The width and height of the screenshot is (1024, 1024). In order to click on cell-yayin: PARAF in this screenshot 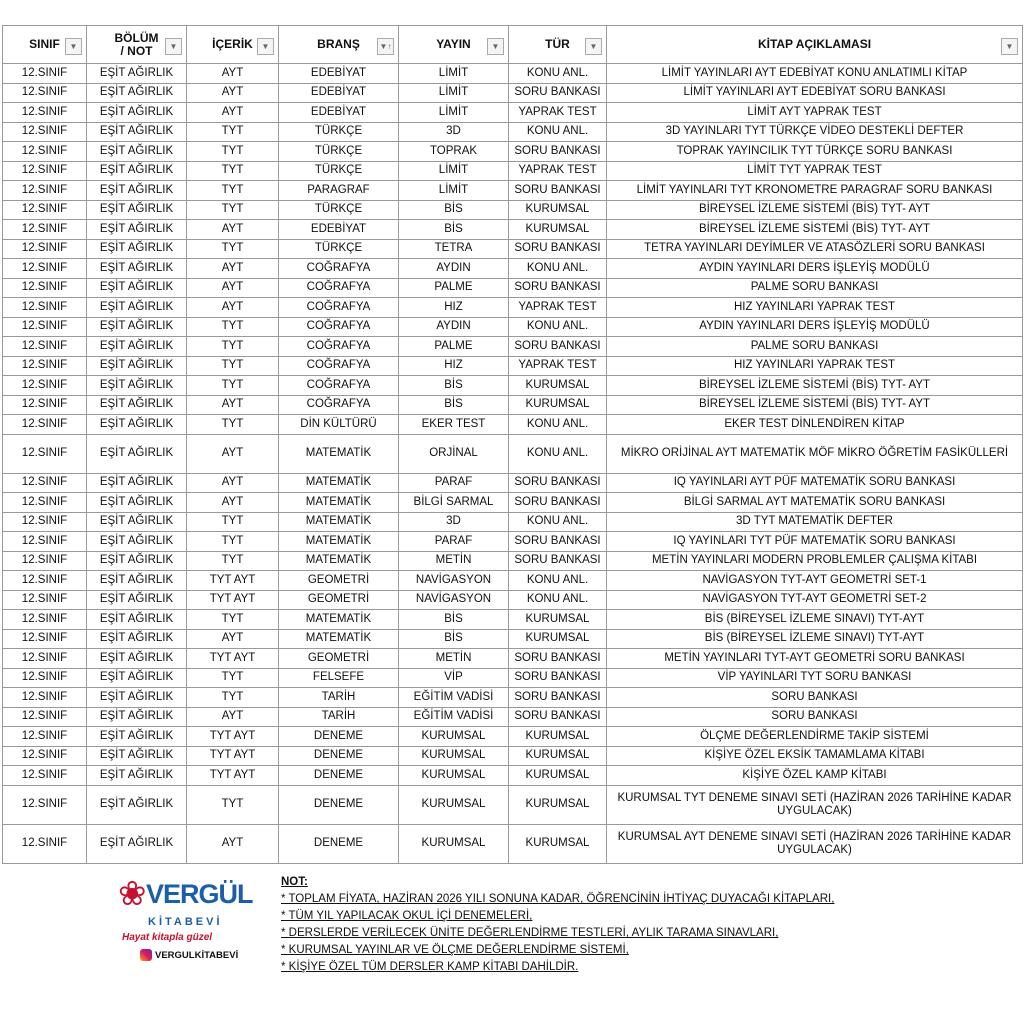, I will do `click(453, 482)`.